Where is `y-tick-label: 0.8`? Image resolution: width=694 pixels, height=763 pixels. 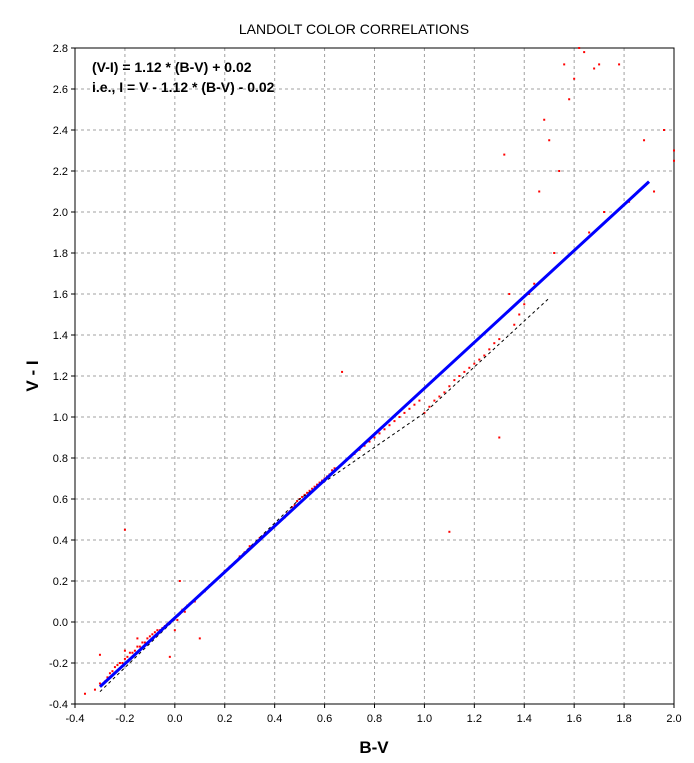
y-tick-label: 0.8 is located at coordinates (60, 459).